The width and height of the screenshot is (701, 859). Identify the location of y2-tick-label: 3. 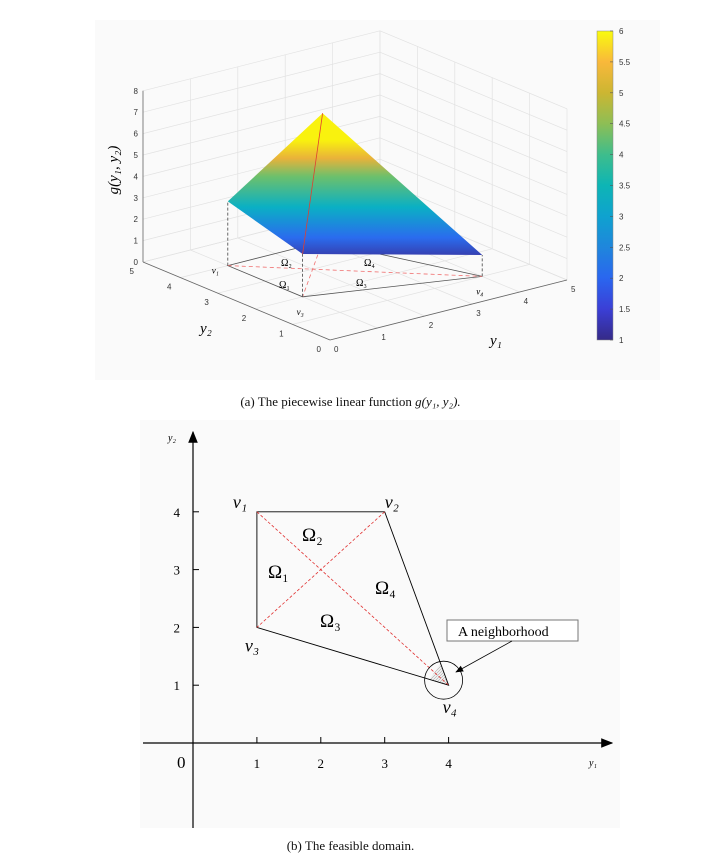
(206, 302).